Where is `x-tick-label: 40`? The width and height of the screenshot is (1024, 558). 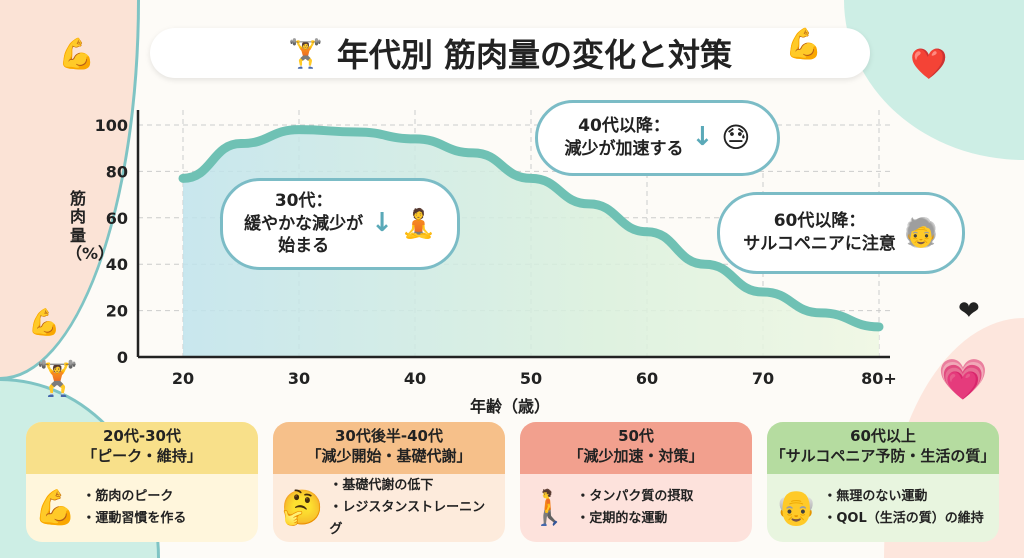 x-tick-label: 40 is located at coordinates (415, 378).